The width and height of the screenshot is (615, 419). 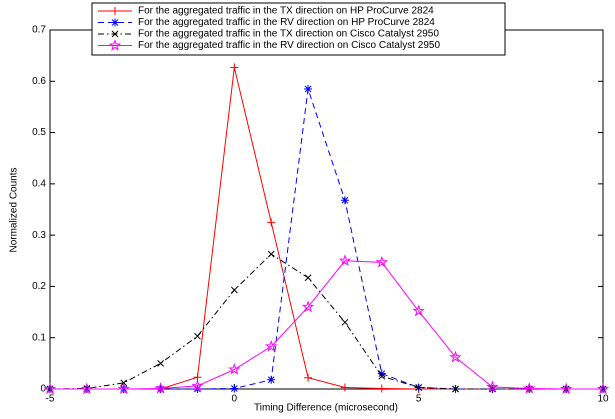 What do you see at coordinates (39, 30) in the screenshot?
I see `y-tick-label: 0.7` at bounding box center [39, 30].